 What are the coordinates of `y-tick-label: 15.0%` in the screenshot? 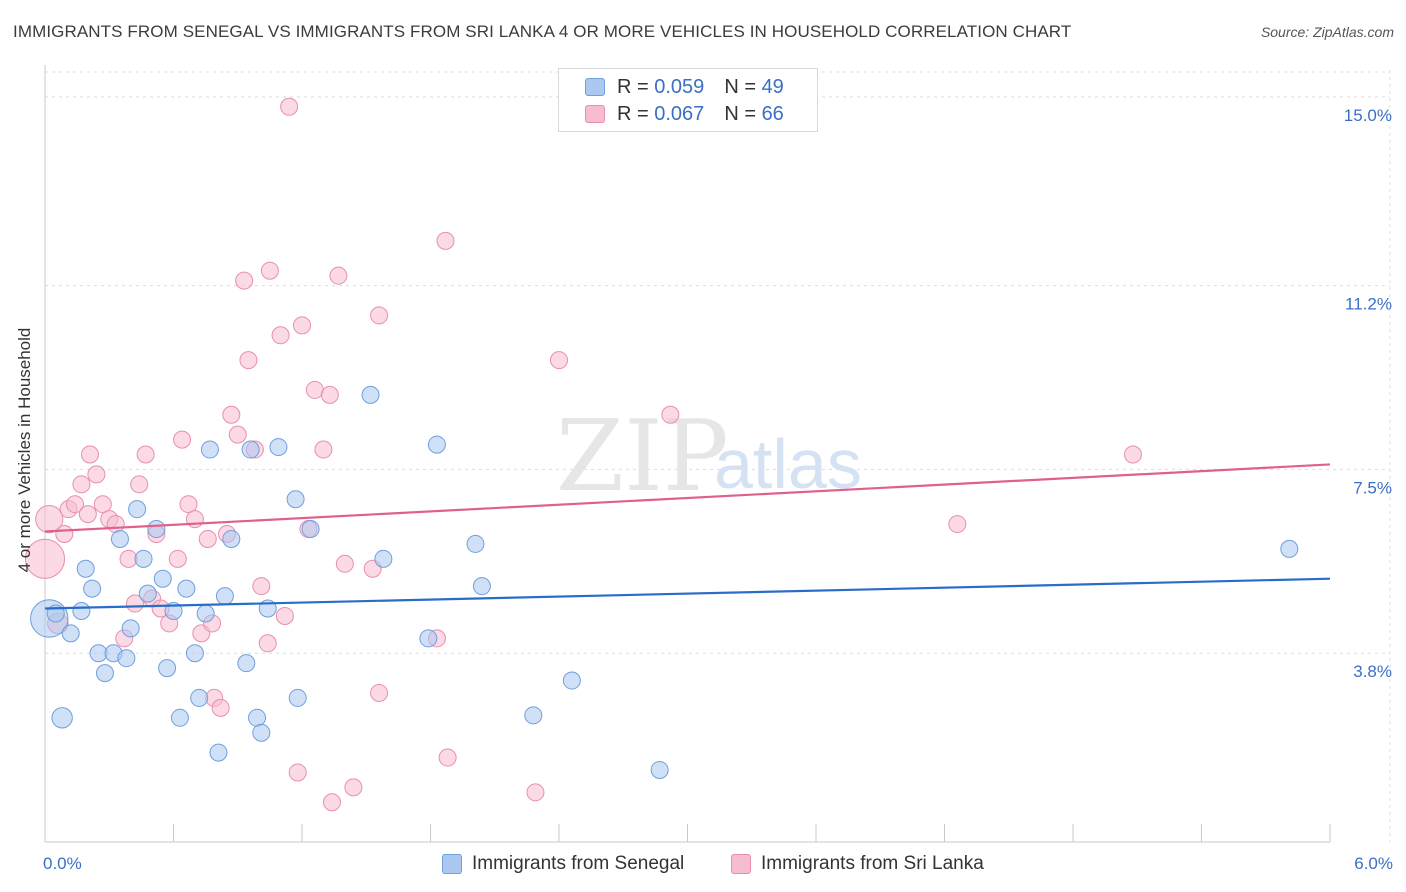 It's located at (1368, 115).